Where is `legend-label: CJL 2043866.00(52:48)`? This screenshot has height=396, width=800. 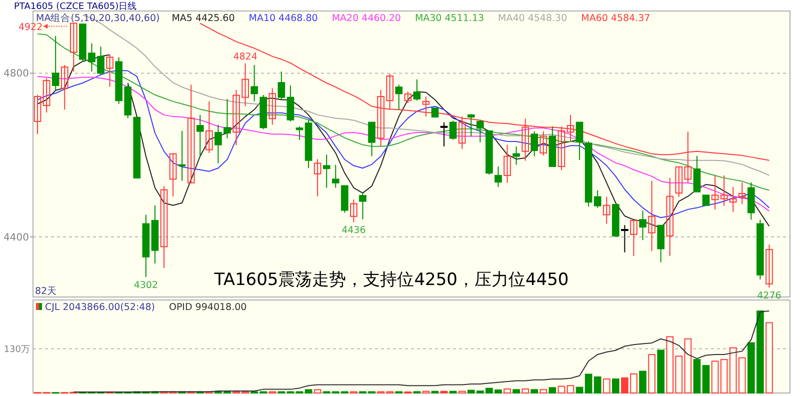
legend-label: CJL 2043866.00(52:48) is located at coordinates (100, 307).